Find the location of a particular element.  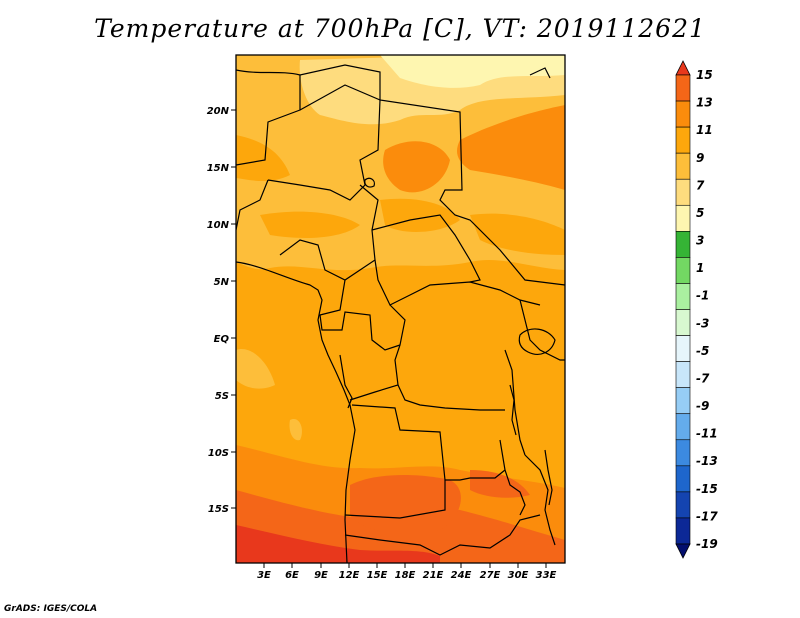

colorbar-label: 7 is located at coordinates (700, 185).